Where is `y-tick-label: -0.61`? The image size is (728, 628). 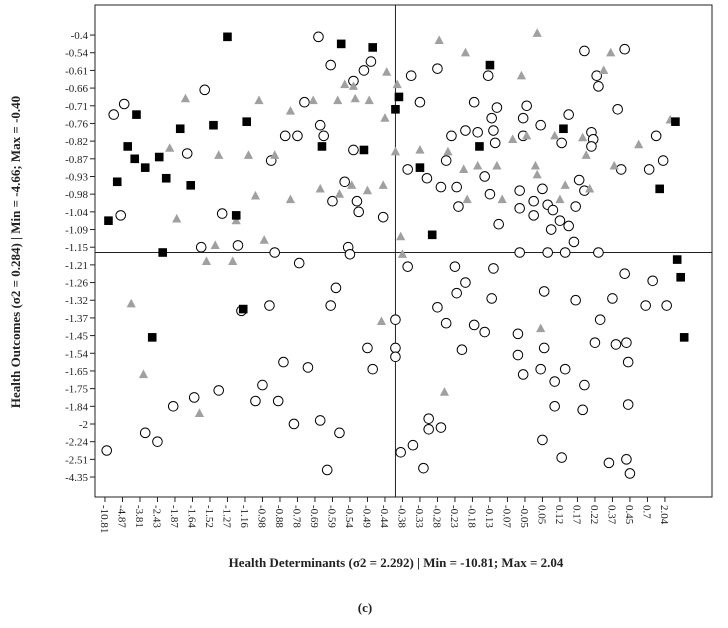 y-tick-label: -0.61 is located at coordinates (76, 71).